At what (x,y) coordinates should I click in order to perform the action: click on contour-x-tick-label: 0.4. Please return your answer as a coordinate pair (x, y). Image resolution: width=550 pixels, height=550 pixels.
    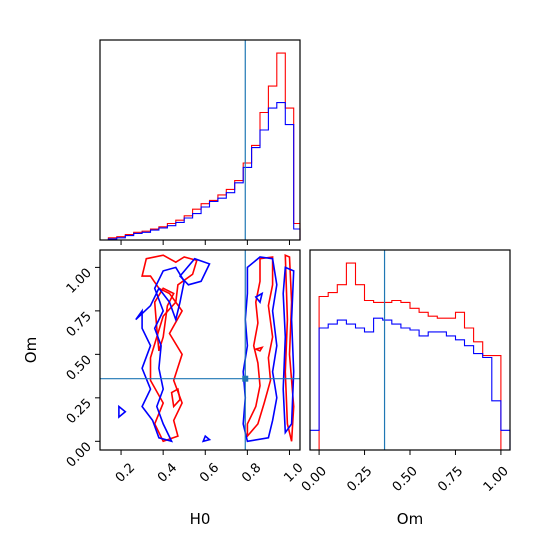
    Looking at the image, I should click on (167, 472).